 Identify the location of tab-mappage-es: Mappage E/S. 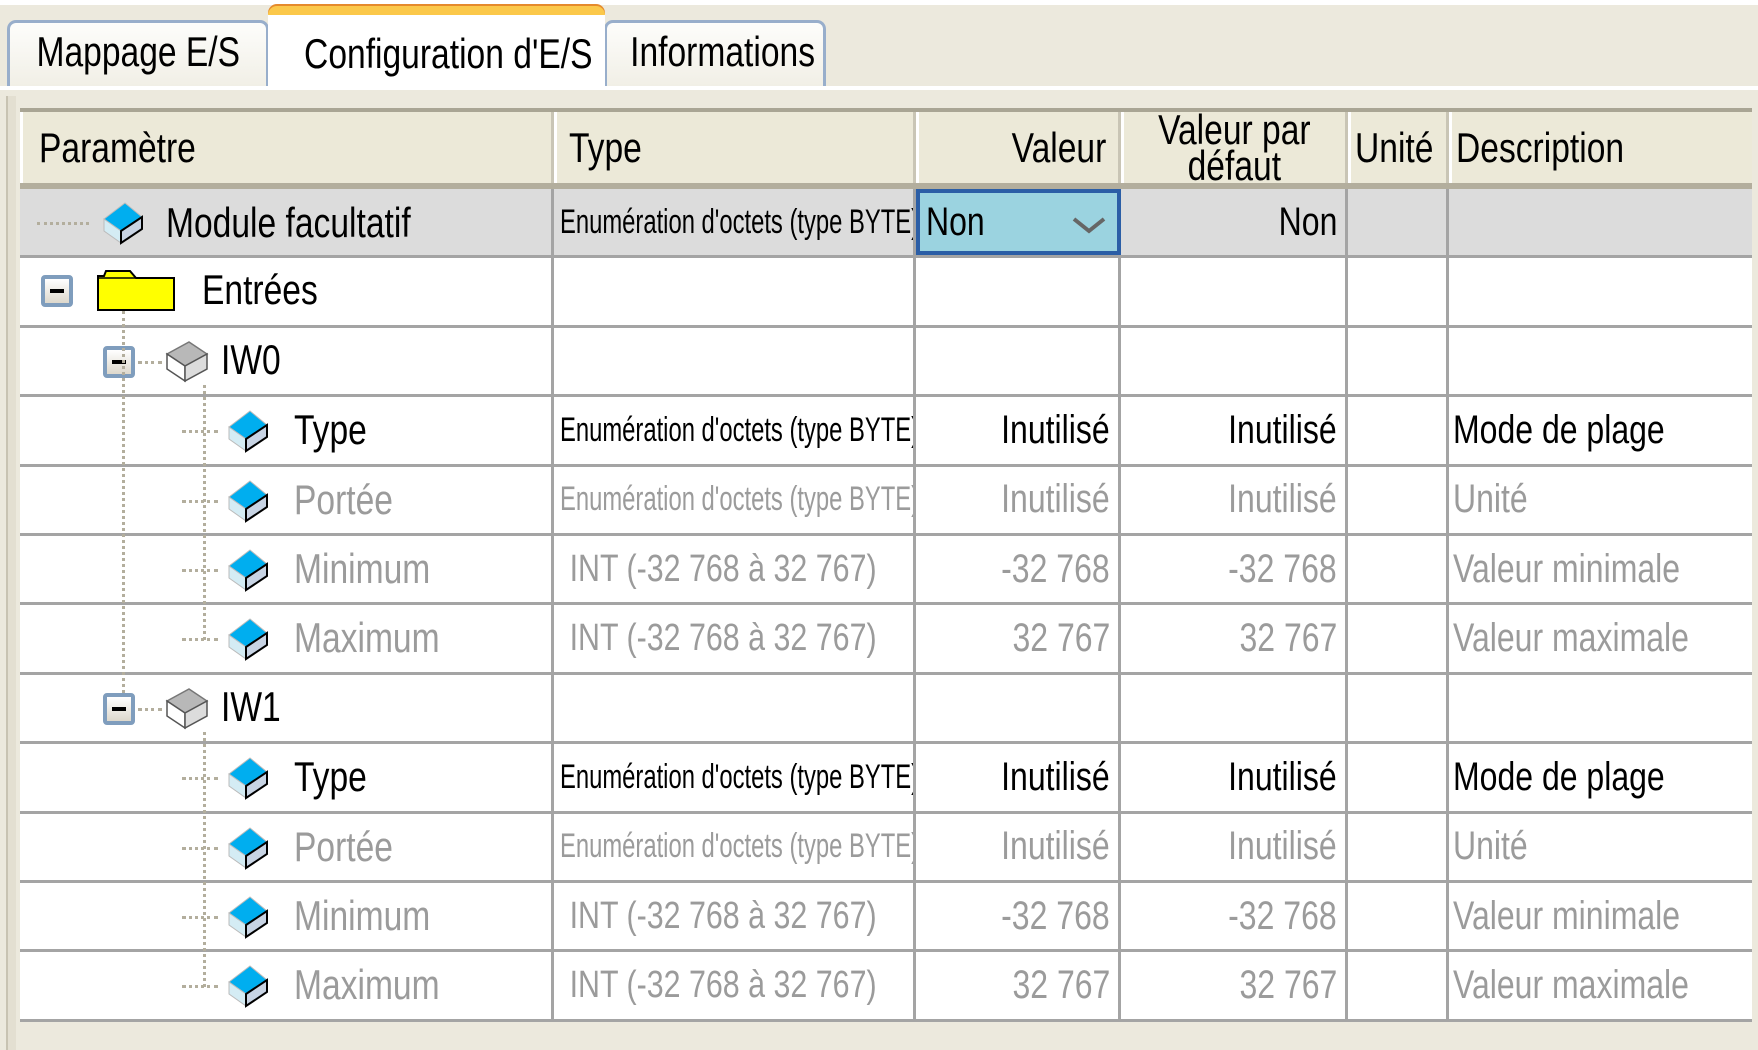
(138, 53).